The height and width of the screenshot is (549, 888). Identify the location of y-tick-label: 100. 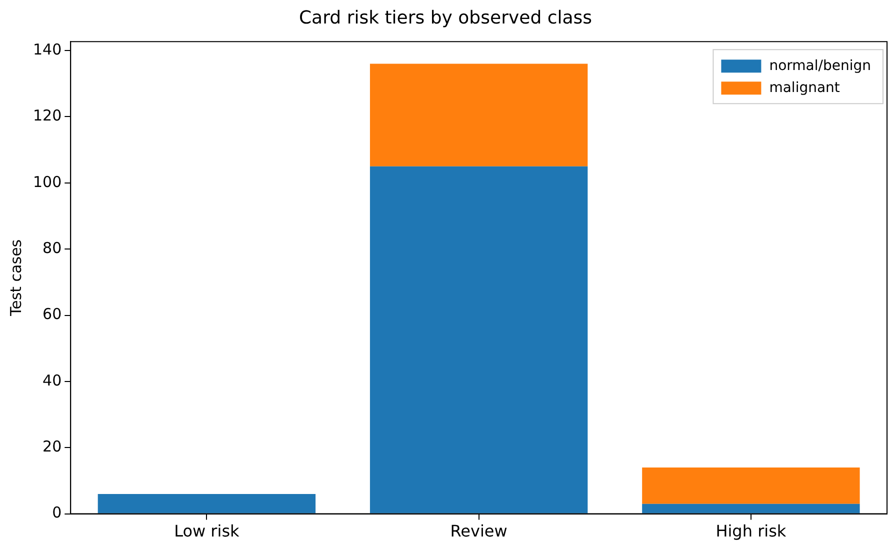
(47, 181).